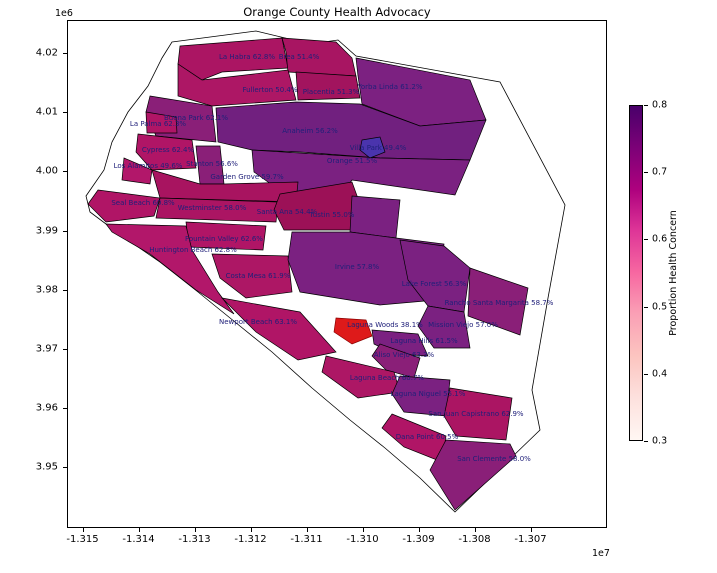 This screenshot has height=573, width=717. I want to click on region-laguna-woods, so click(353, 331).